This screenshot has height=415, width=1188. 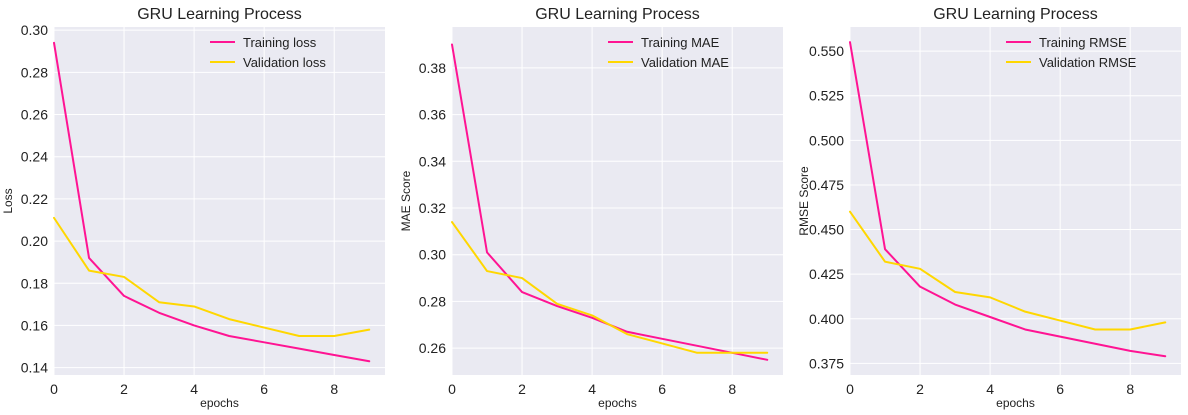 I want to click on legend-label-training-mae: Training MAE, so click(x=680, y=42).